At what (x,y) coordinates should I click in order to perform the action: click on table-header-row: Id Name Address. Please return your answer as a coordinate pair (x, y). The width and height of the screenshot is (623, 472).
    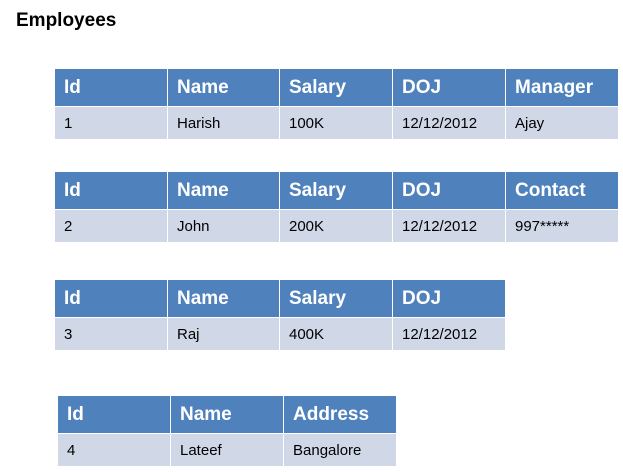
    Looking at the image, I should click on (227, 415).